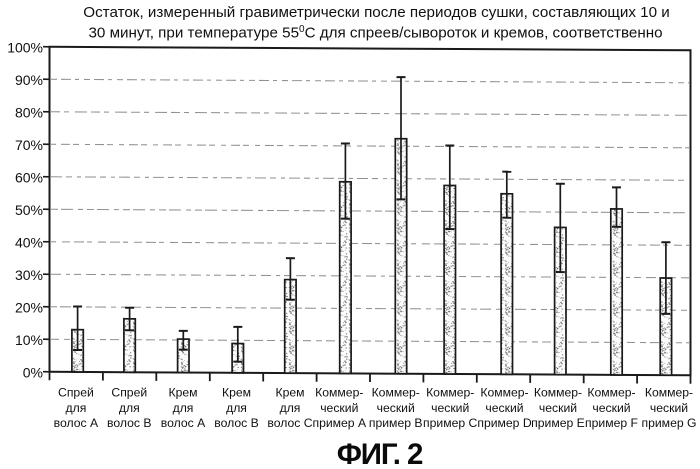 Image resolution: width=700 pixels, height=469 pixels. What do you see at coordinates (29, 308) in the screenshot?
I see `svg-text: 20%` at bounding box center [29, 308].